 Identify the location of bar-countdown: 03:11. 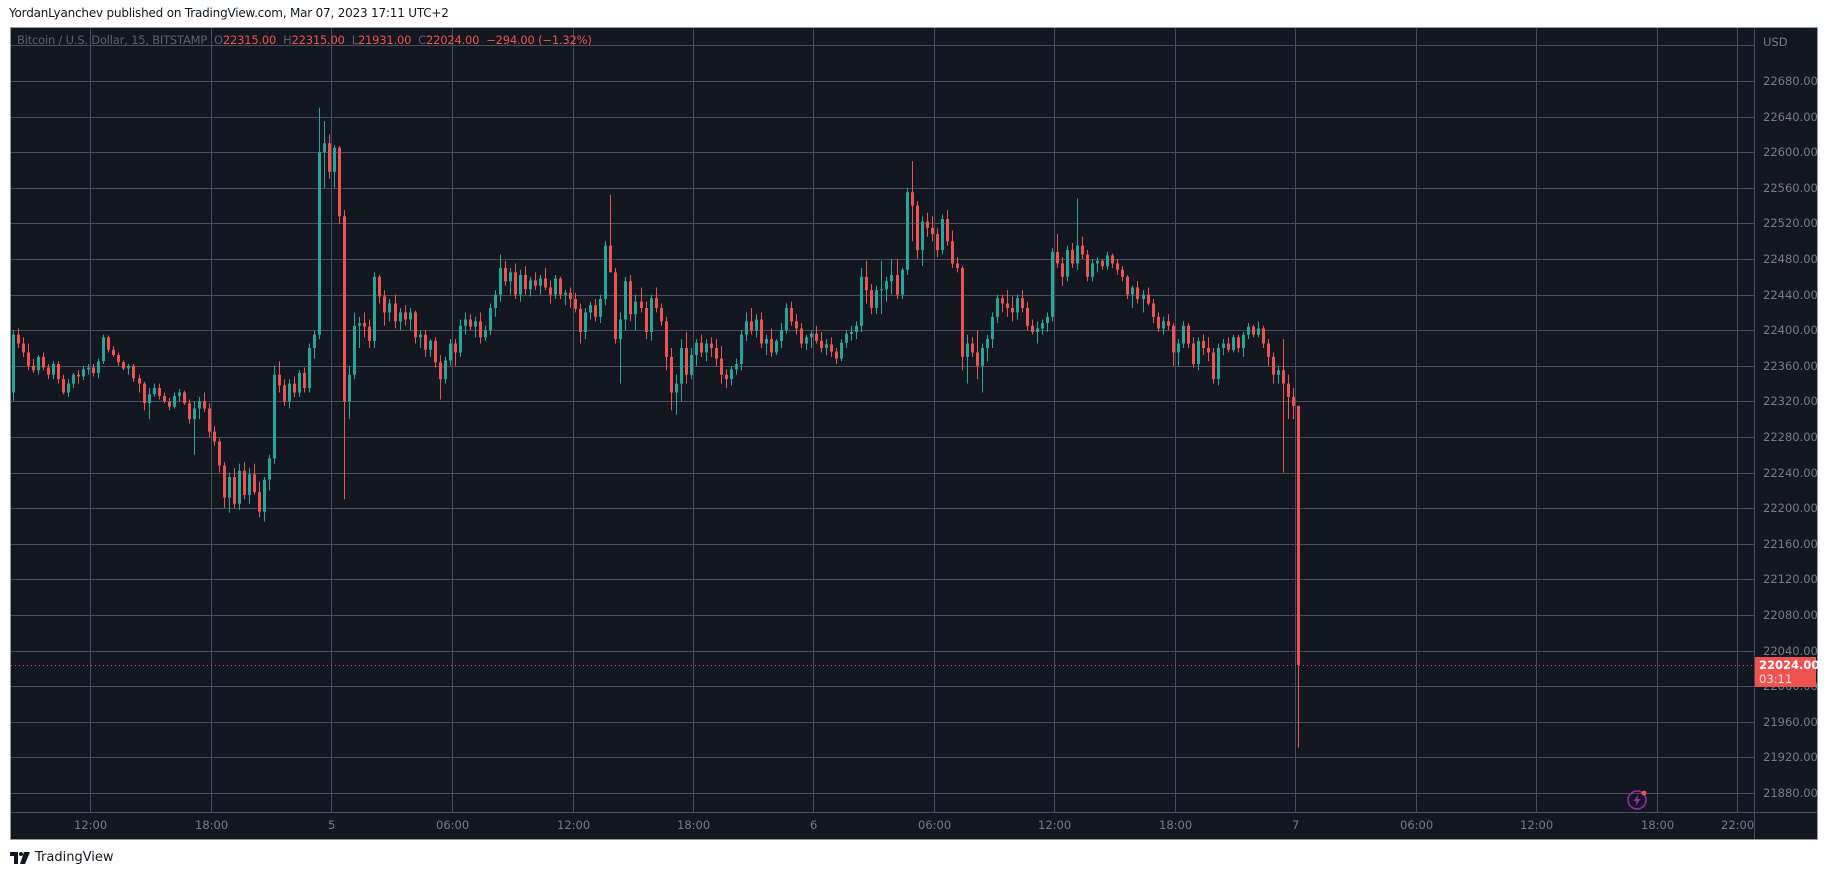
(1776, 679).